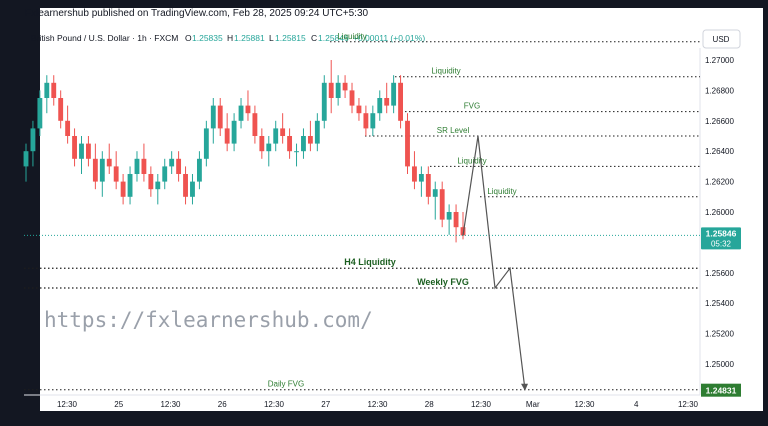  I want to click on level-label: Daily FVG, so click(286, 384).